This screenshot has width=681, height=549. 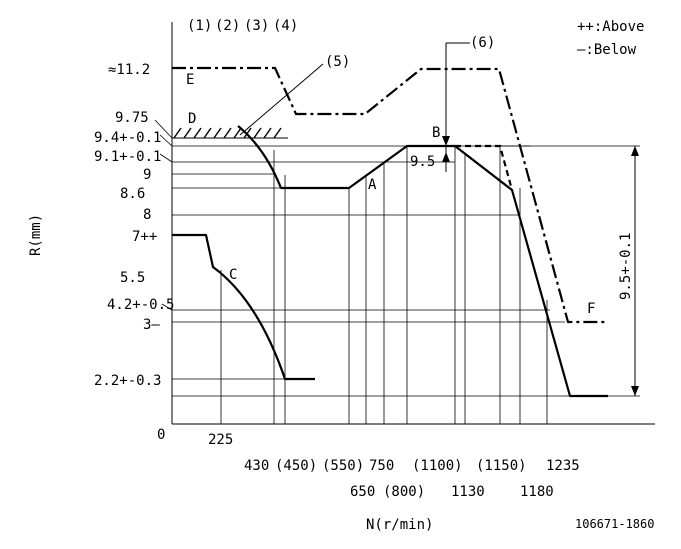 What do you see at coordinates (343, 466) in the screenshot?
I see `x-label-550: (550)` at bounding box center [343, 466].